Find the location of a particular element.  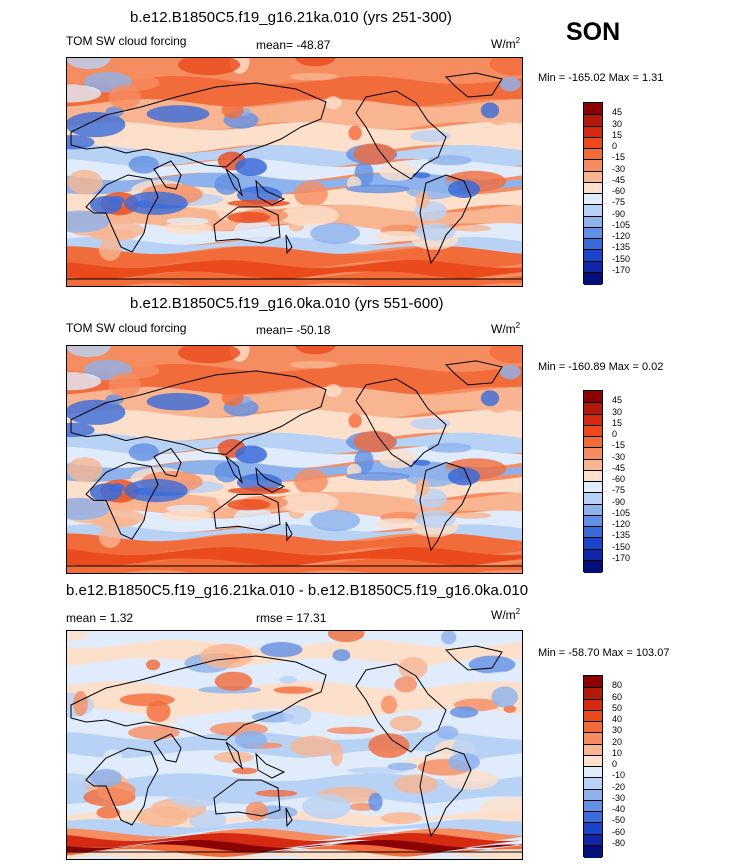

panel-3-colorbar is located at coordinates (593, 766).